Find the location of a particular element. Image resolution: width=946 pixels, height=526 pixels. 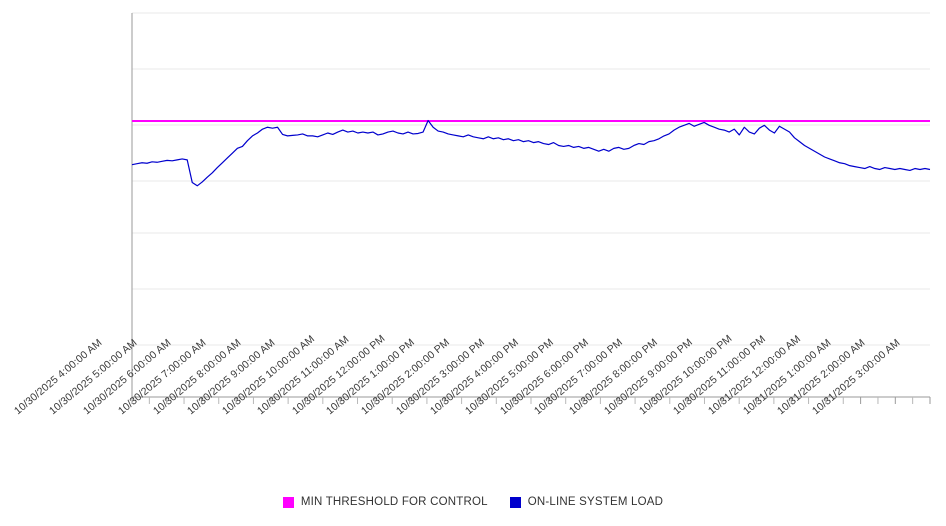

legend-item-min-threshold: MIN THRESHOLD FOR CONTROL is located at coordinates (385, 502).